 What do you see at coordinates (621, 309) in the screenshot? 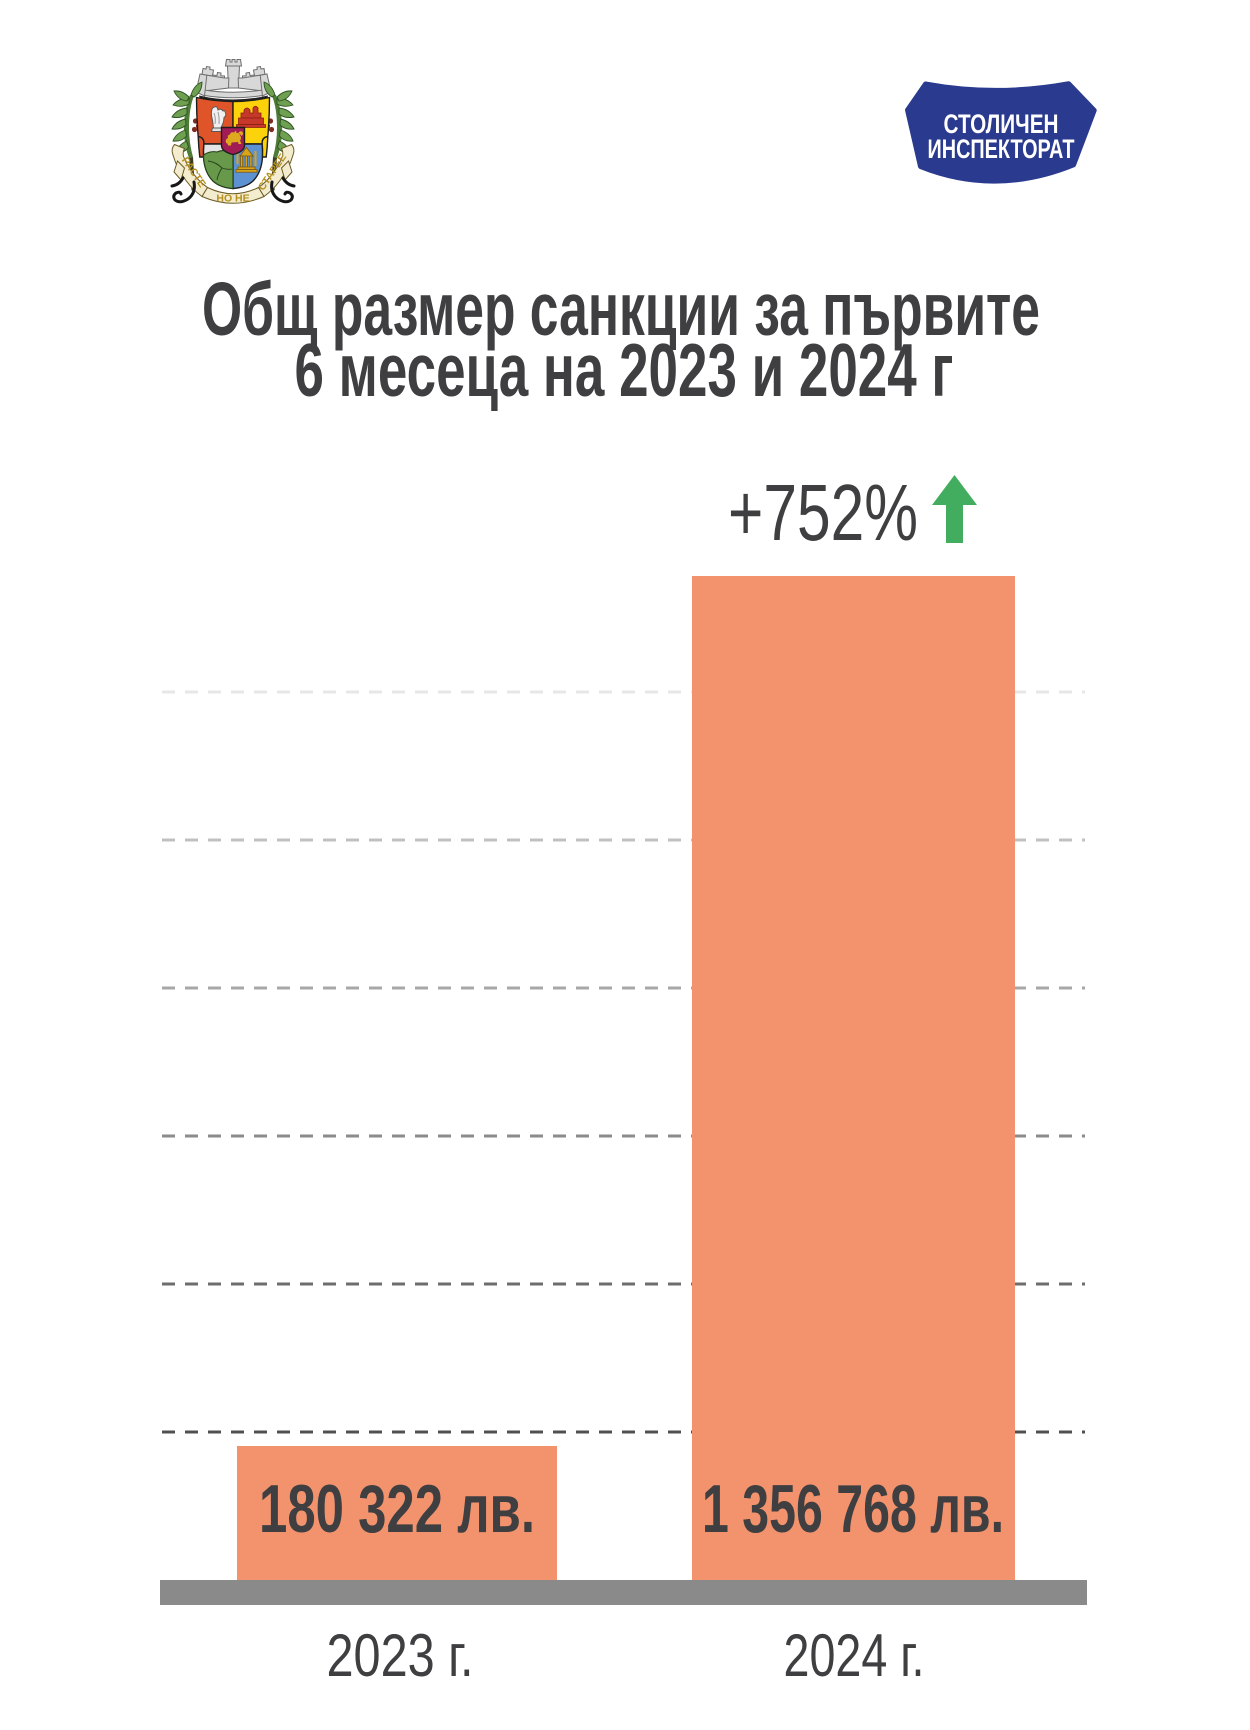
I see `svg-text: Общ размер санкции за първите` at bounding box center [621, 309].